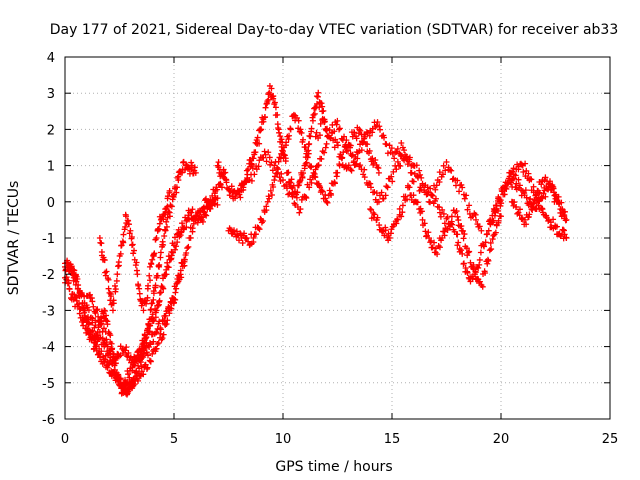 The height and width of the screenshot is (480, 640). What do you see at coordinates (135, 326) in the screenshot?
I see `series-prn_e` at bounding box center [135, 326].